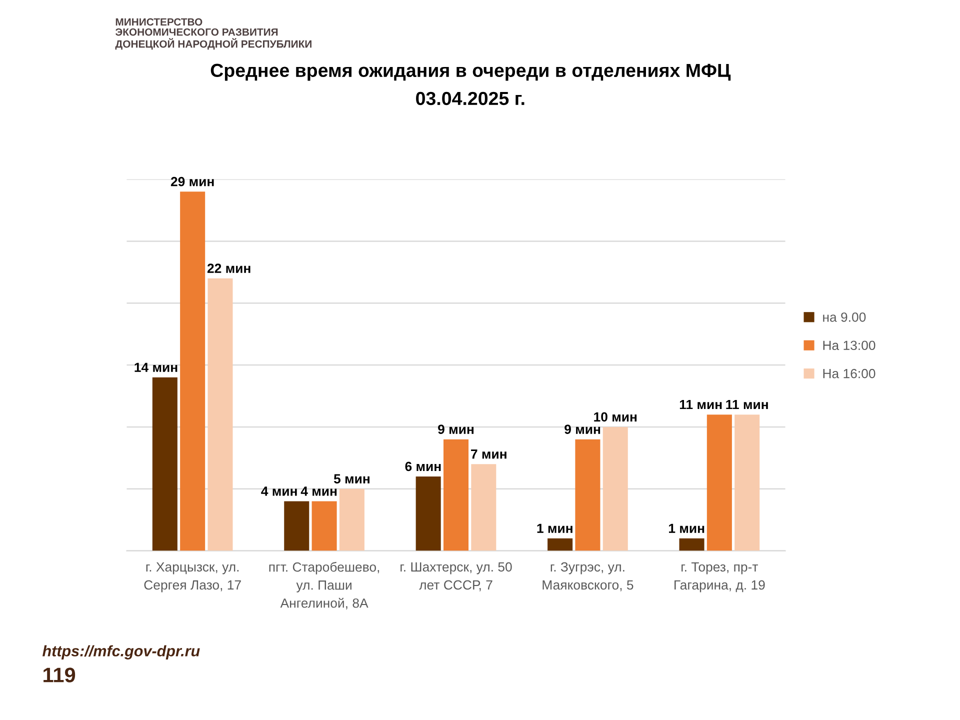 The width and height of the screenshot is (960, 720). What do you see at coordinates (849, 373) in the screenshot?
I see `legend-label: На 16:00` at bounding box center [849, 373].